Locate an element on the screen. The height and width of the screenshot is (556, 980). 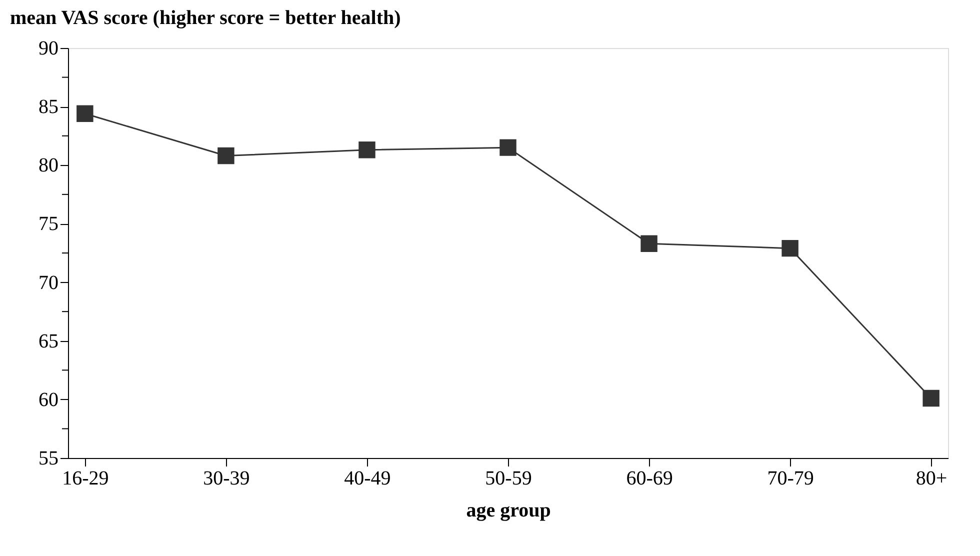
y-tick-label: 70 is located at coordinates (48, 283).